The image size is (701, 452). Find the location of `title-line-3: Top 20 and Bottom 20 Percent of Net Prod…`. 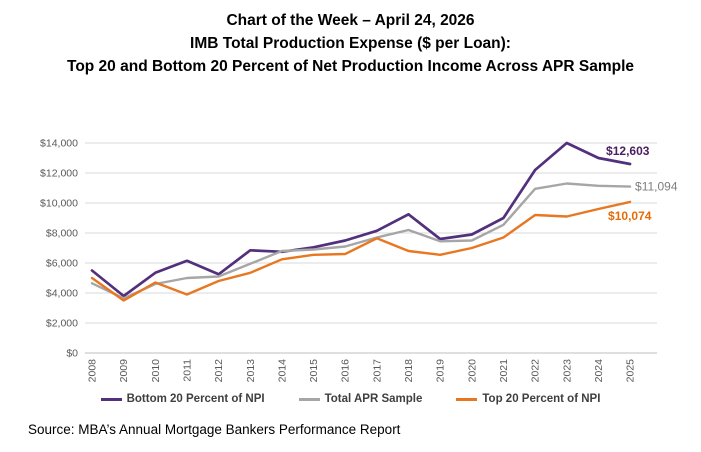

title-line-3: Top 20 and Bottom 20 Percent of Net Prod… is located at coordinates (350, 66).